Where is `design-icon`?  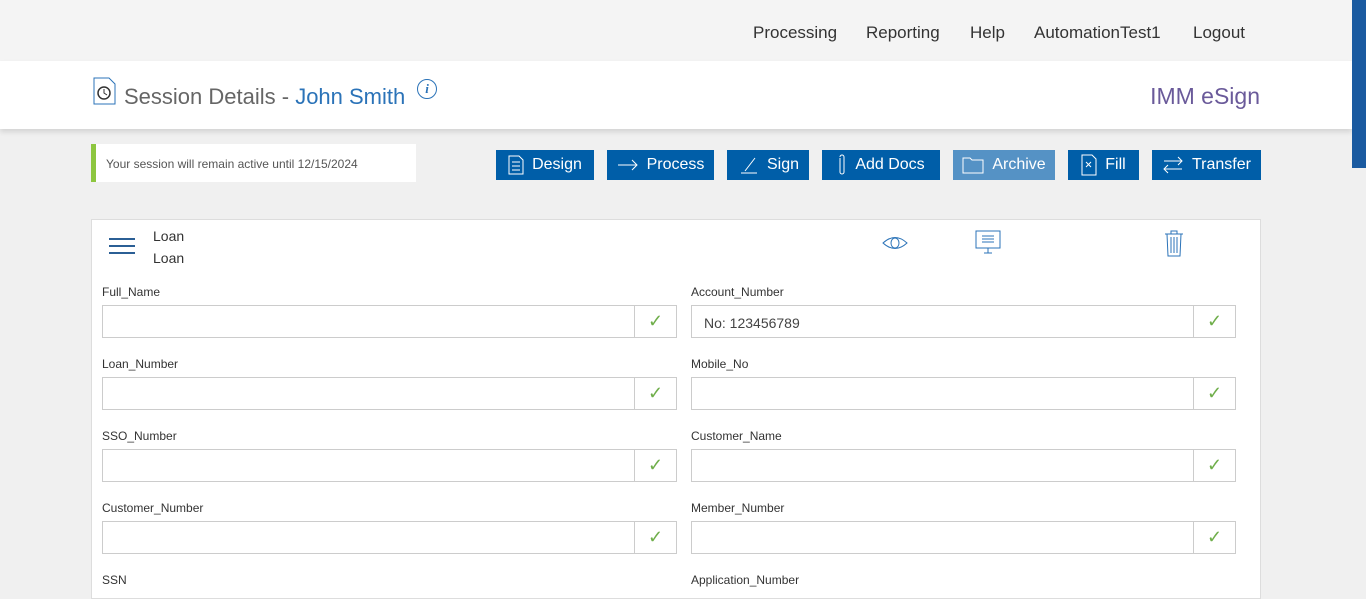
design-icon is located at coordinates (516, 165).